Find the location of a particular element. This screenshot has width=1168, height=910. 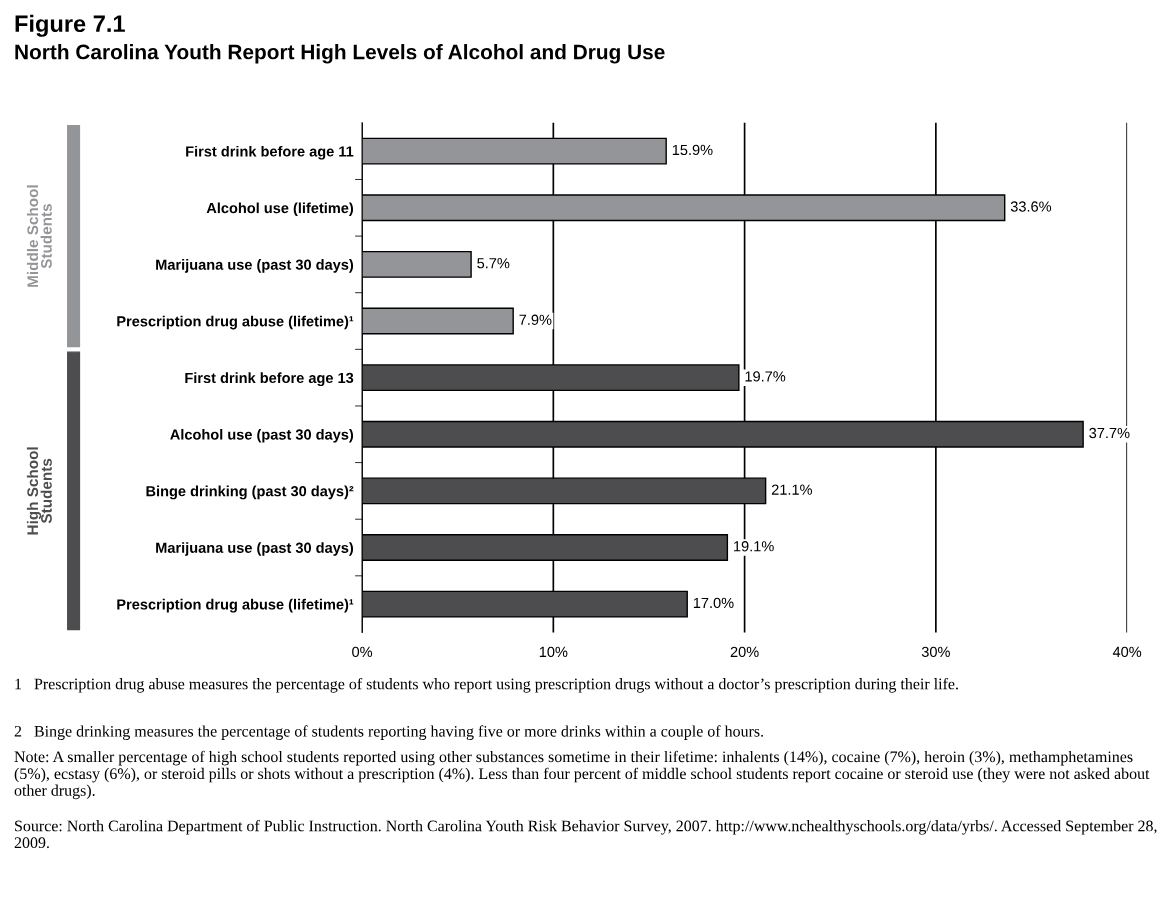

source-note: Source: North Carolina Department of Public Instruction. North Carolina Youth Risk Behavior Survey, 2007. http://www.nchealthyschools.org/data/yrbs/. Accessed September 28, 2009. is located at coordinates (585, 834).